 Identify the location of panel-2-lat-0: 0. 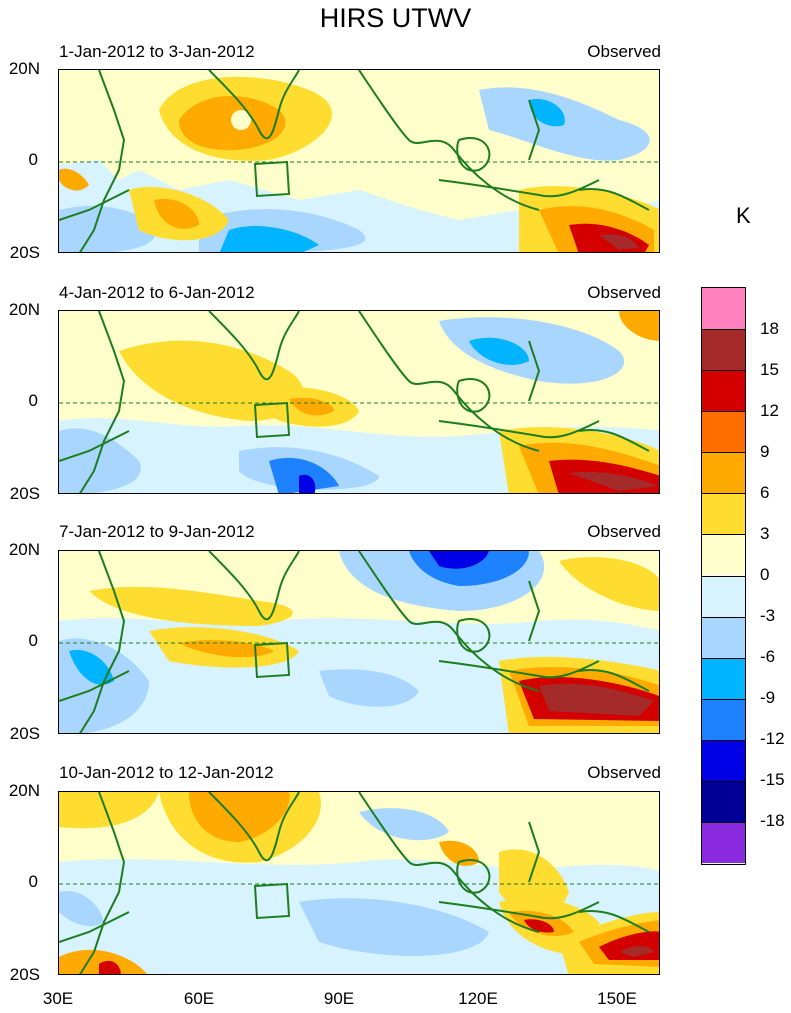
(33, 400).